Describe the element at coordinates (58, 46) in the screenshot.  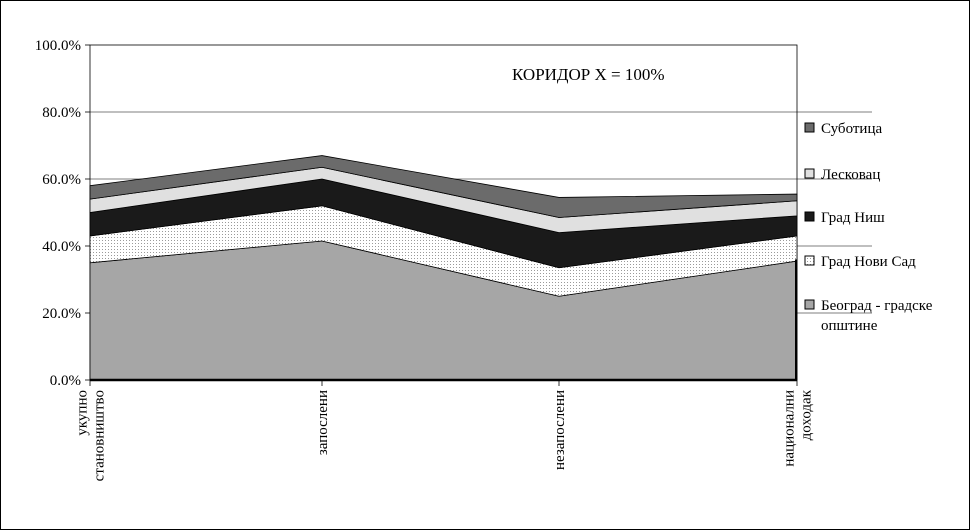
I see `y-tick-label: 100.0%` at that location.